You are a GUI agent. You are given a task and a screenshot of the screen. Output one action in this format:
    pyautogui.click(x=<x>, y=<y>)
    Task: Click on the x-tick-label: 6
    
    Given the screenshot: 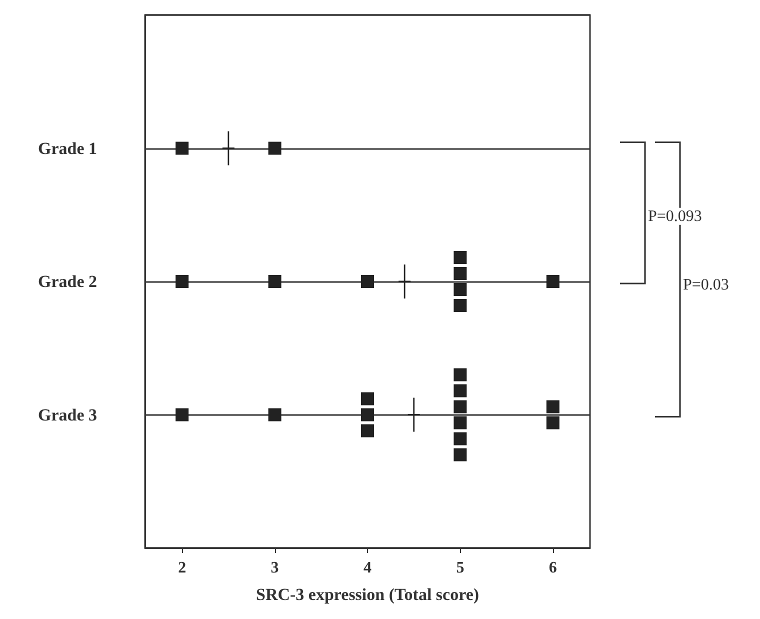 What is the action you would take?
    pyautogui.click(x=552, y=568)
    